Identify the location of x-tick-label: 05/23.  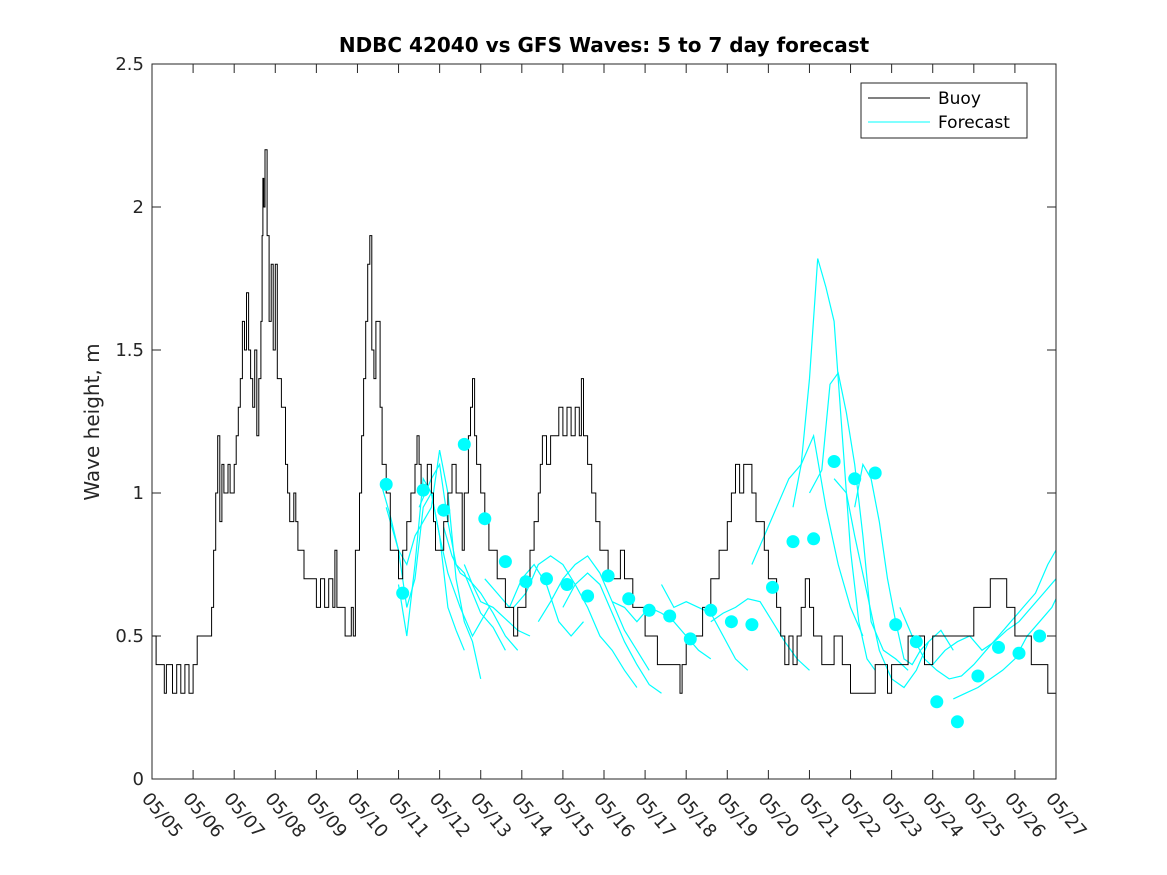
(901, 815).